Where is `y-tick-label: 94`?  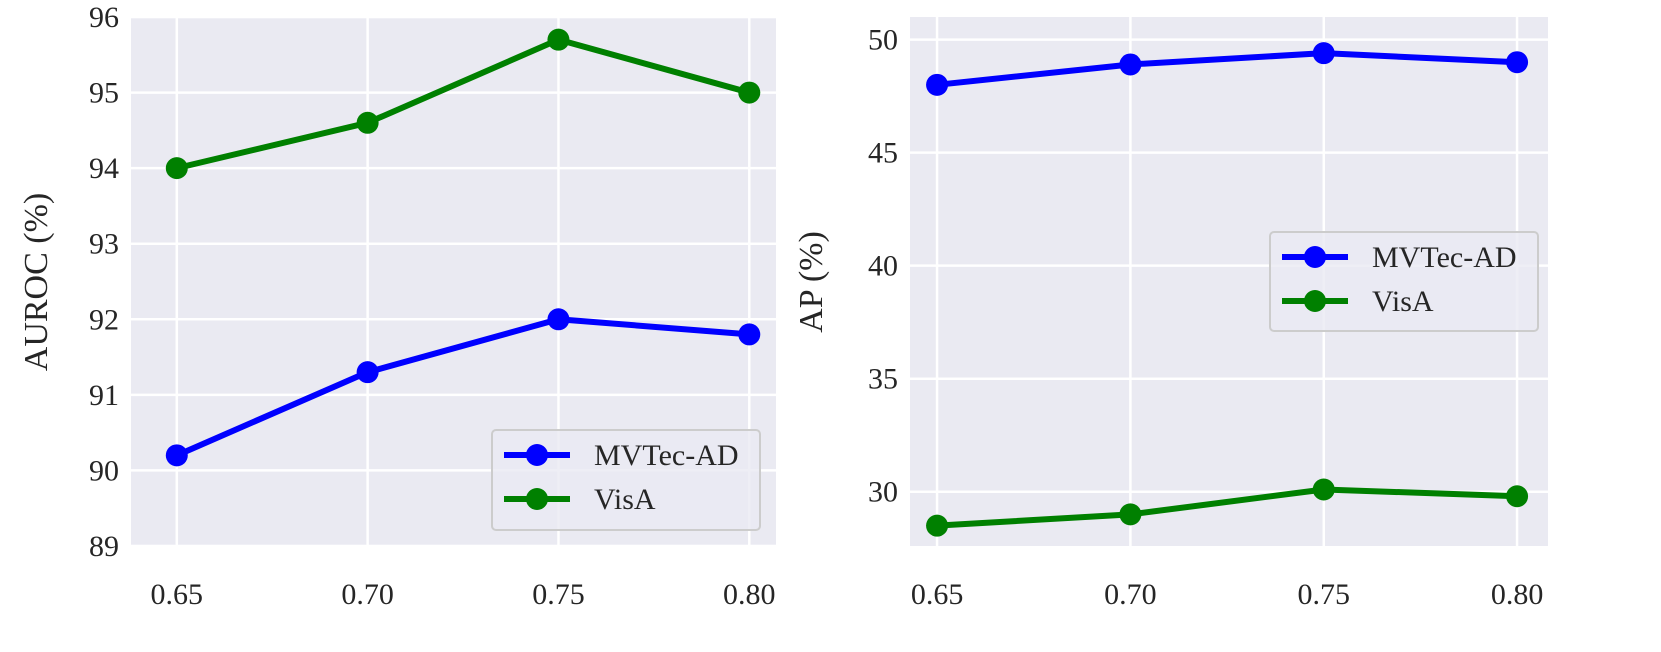 y-tick-label: 94 is located at coordinates (104, 168).